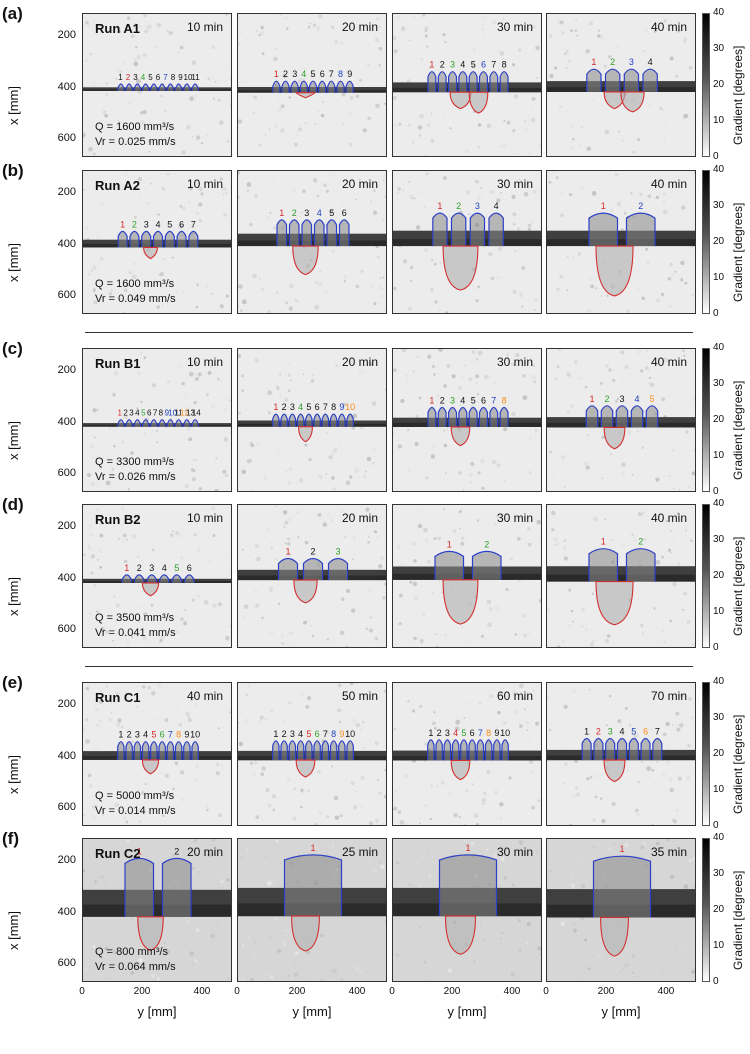  I want to click on finger-number: 2, so click(640, 542).